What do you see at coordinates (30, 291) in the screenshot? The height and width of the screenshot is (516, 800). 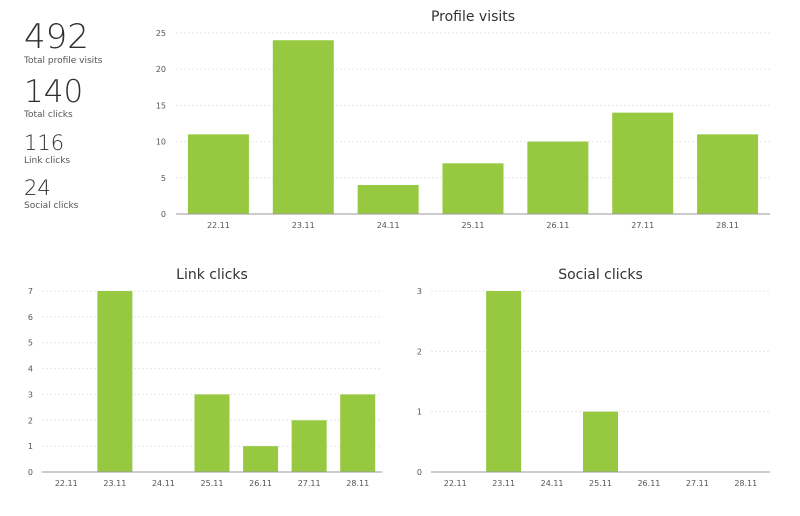 I see `y-tick-label: 7` at bounding box center [30, 291].